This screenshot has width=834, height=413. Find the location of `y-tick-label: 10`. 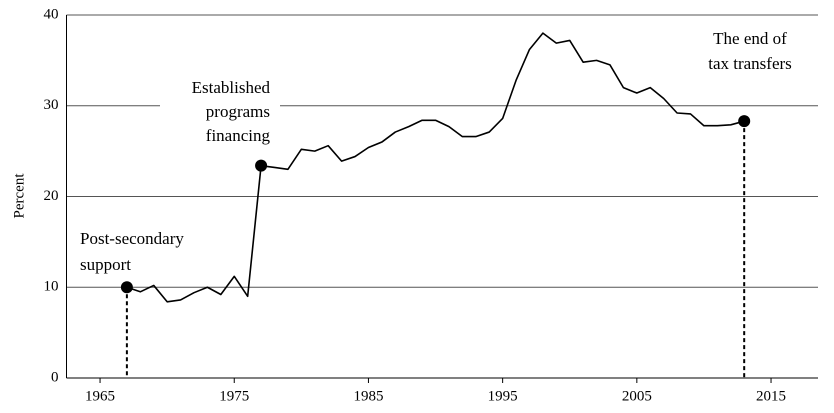

y-tick-label: 10 is located at coordinates (51, 287).